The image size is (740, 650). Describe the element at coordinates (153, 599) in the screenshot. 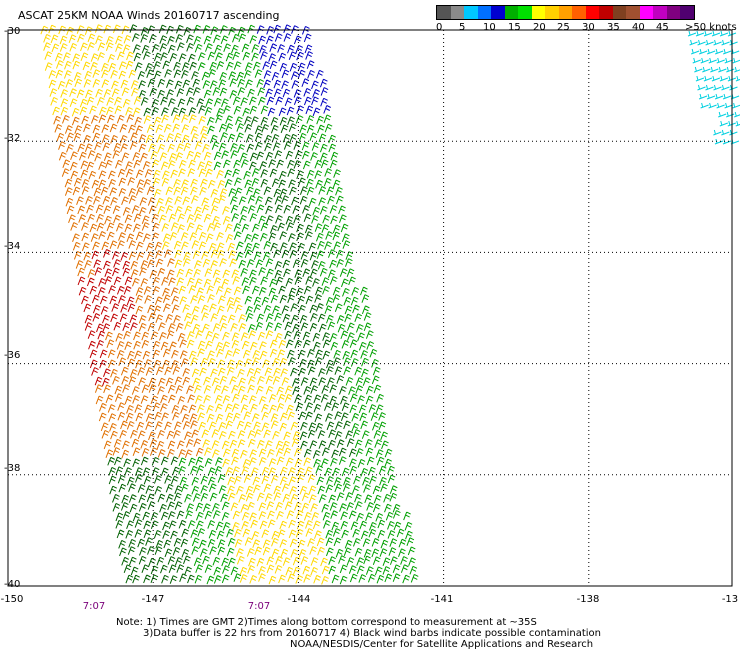

I see `lon-label-147: -147` at that location.